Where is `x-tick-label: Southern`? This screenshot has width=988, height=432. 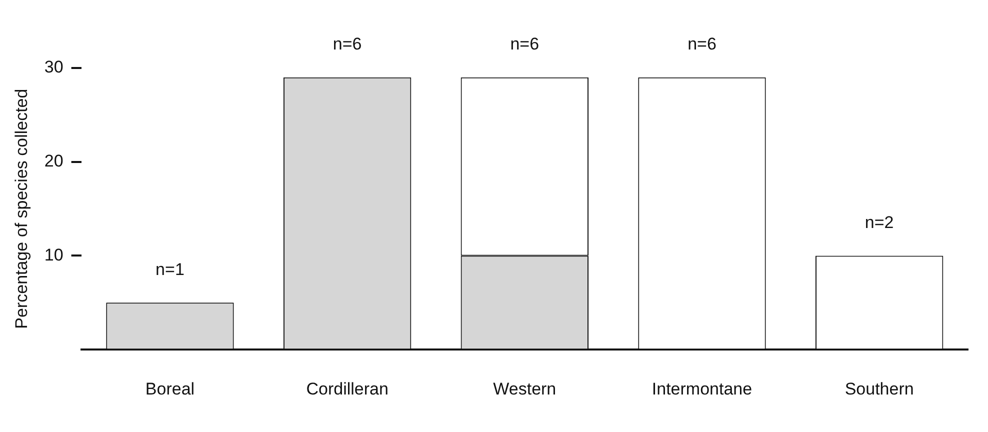
x-tick-label: Southern is located at coordinates (879, 388).